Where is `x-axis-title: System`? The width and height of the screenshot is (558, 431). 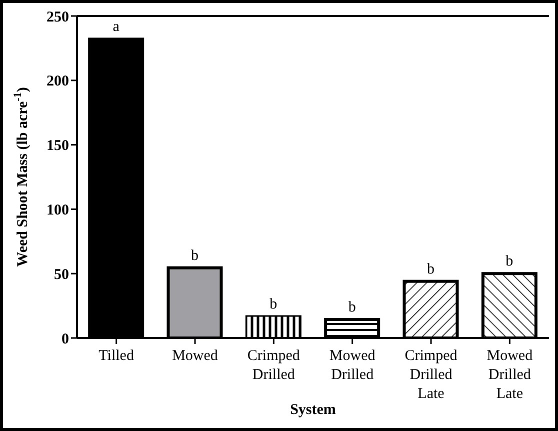 x-axis-title: System is located at coordinates (313, 410).